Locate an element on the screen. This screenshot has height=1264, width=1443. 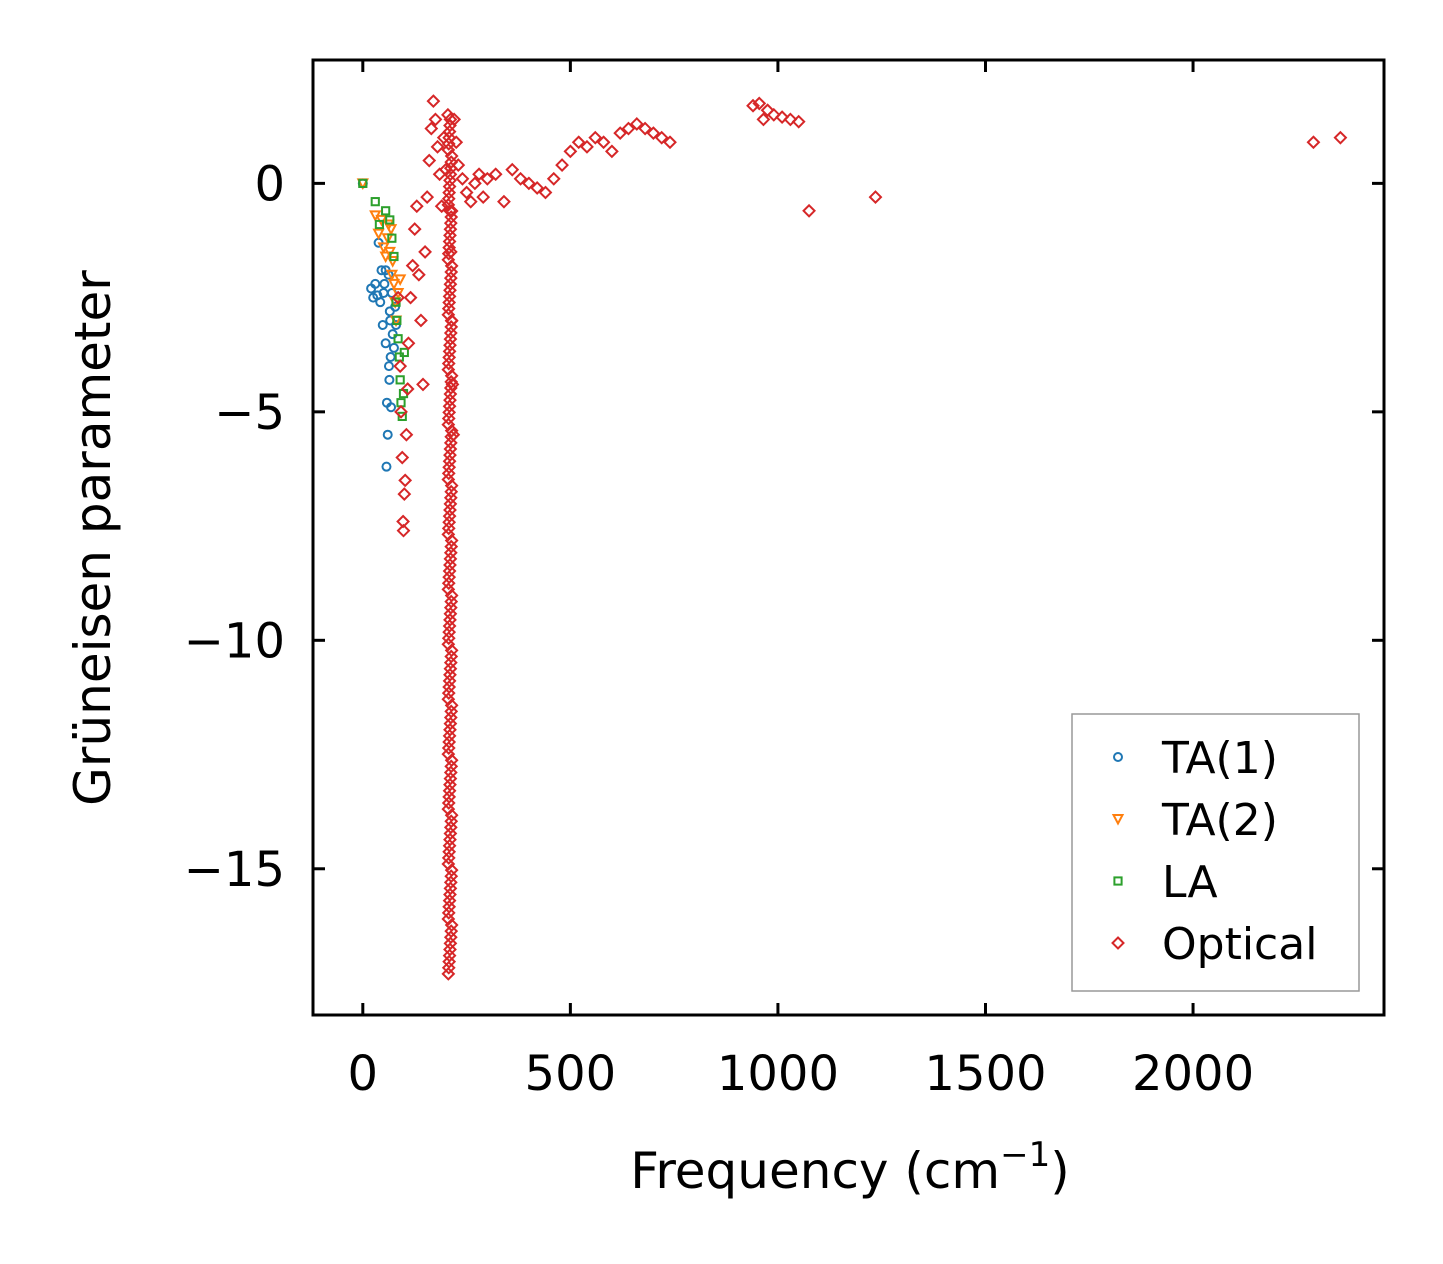
legend-label: TA(1) is located at coordinates (1219, 758).